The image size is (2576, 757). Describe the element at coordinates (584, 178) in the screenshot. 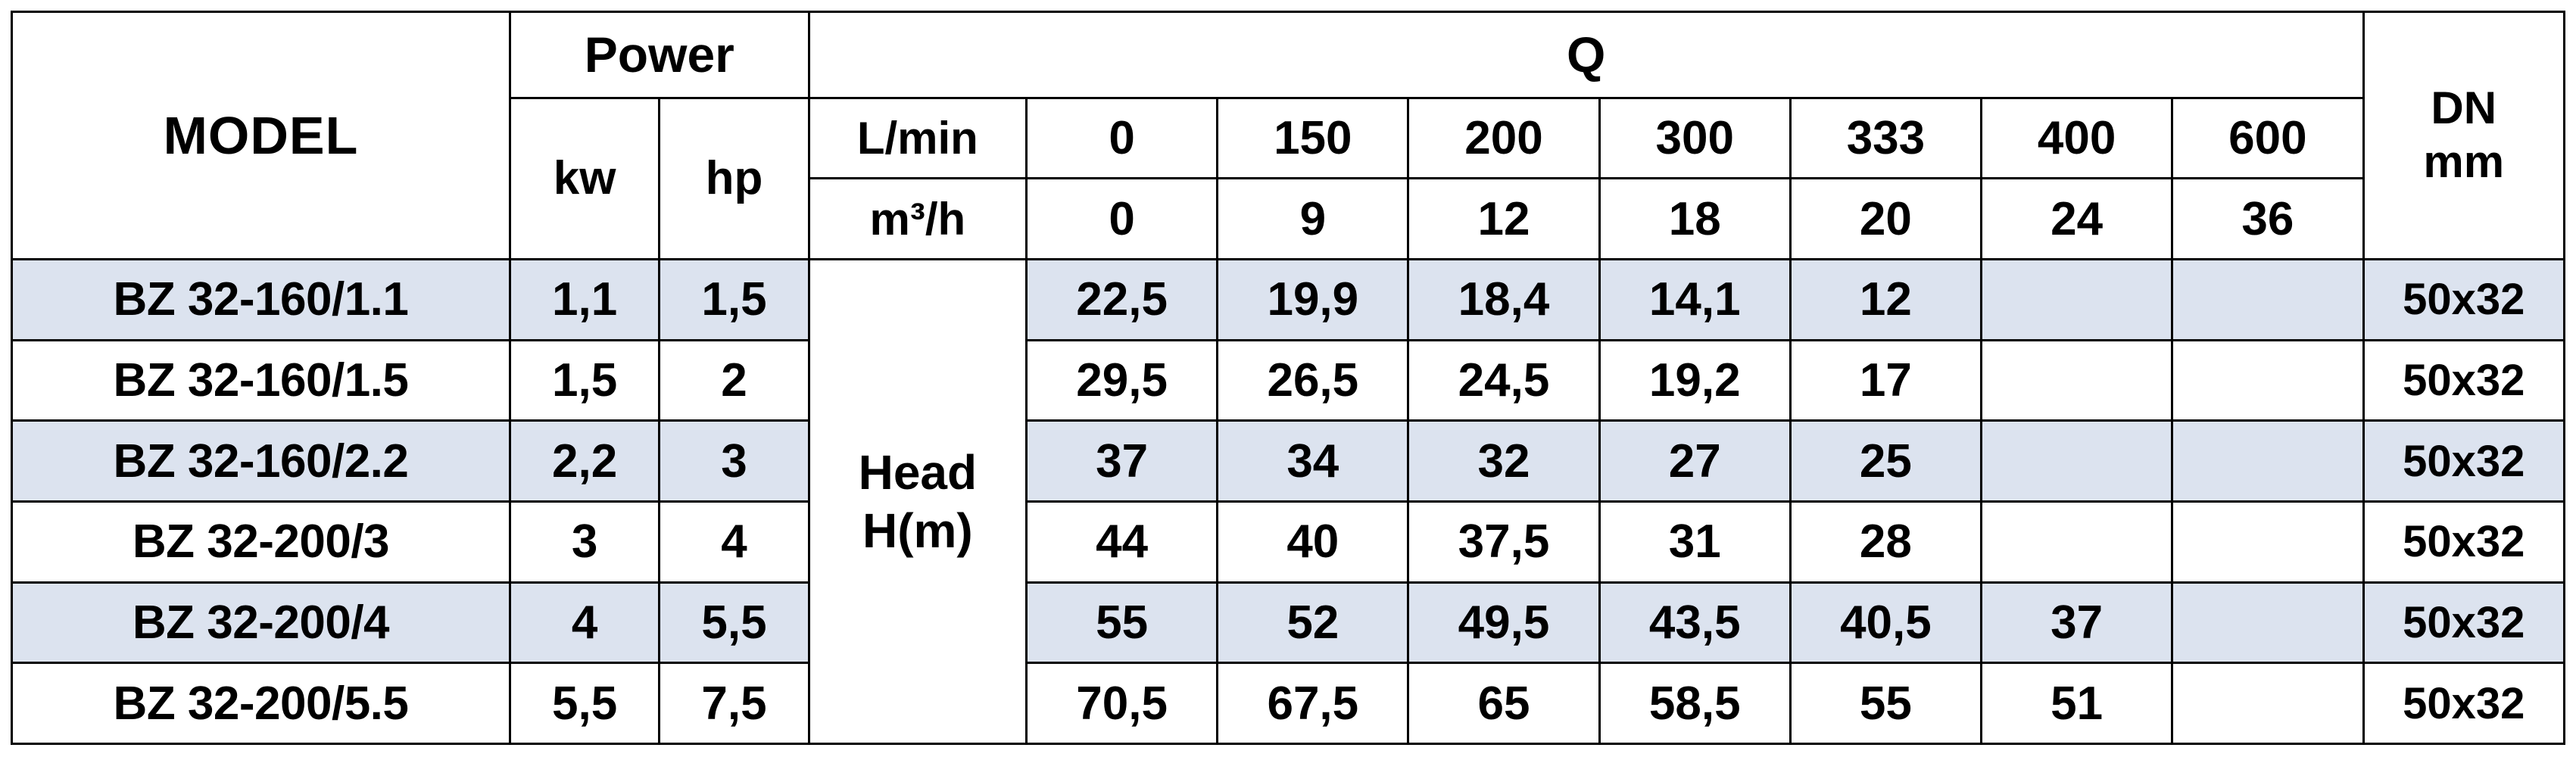

I see `header-unit-kw: kw` at that location.